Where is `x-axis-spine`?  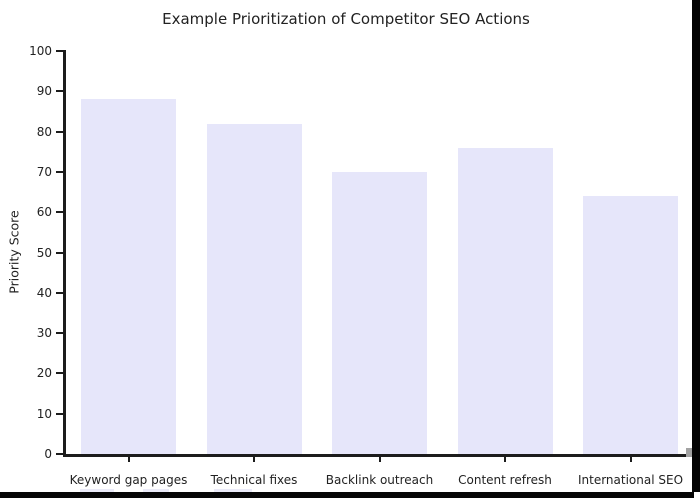
x-axis-spine is located at coordinates (376, 455).